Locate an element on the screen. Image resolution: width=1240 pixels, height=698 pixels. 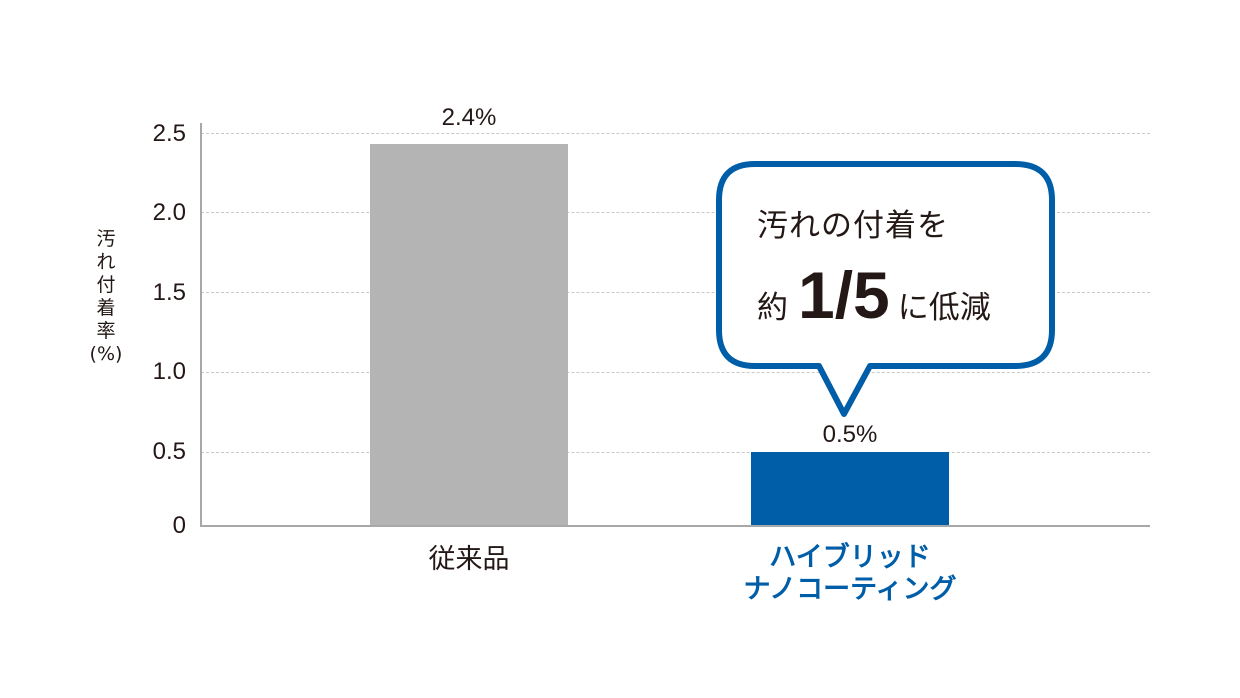
callout-bubble is located at coordinates (885, 289).